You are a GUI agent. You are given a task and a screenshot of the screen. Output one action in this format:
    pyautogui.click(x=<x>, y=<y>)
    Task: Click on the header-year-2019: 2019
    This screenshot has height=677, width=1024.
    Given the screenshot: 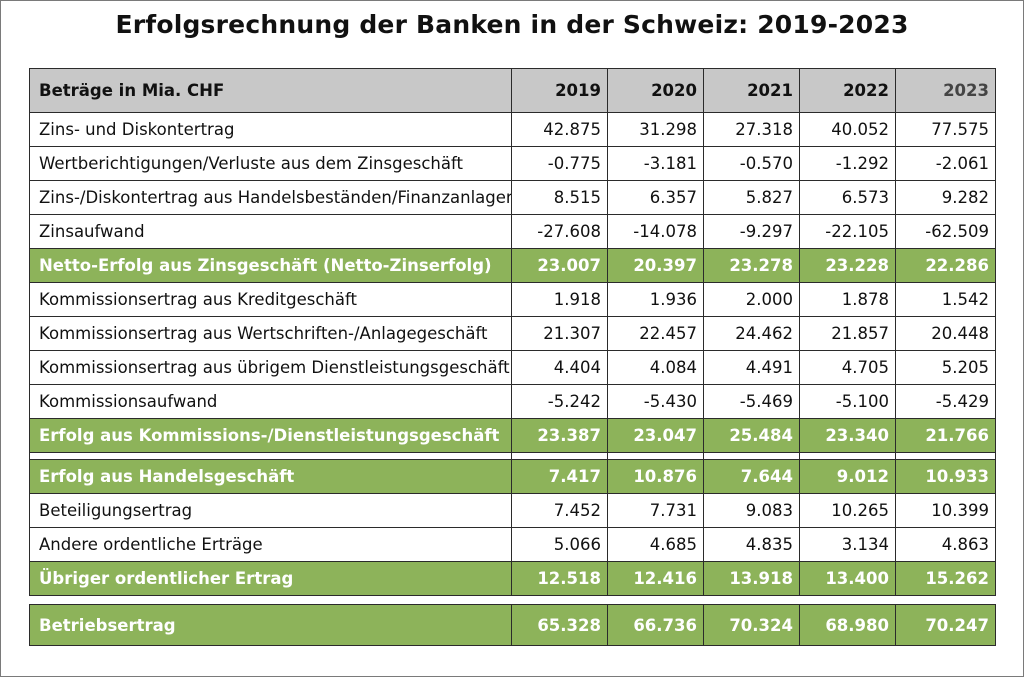 What is the action you would take?
    pyautogui.click(x=559, y=90)
    